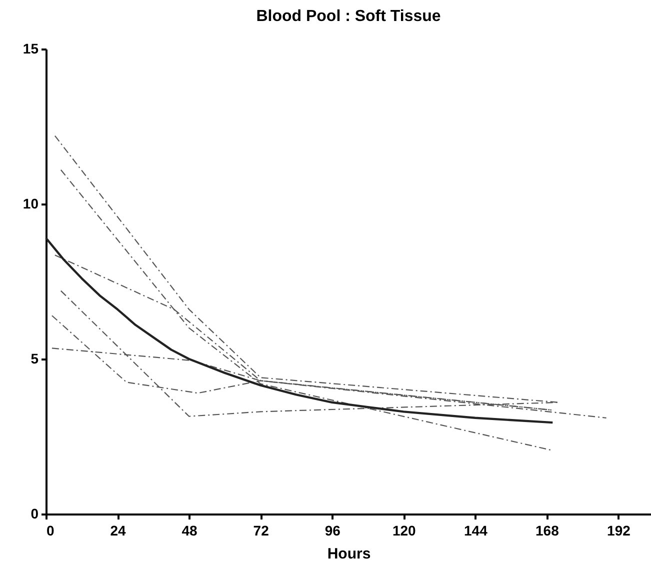  Describe the element at coordinates (404, 530) in the screenshot. I see `x-tick-label: 120` at that location.